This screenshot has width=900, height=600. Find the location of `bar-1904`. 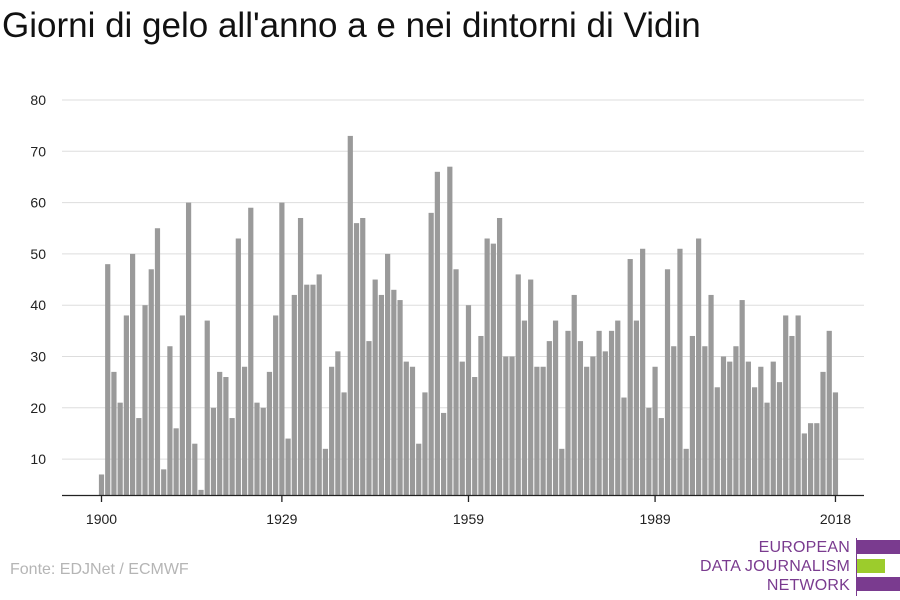

bar-1904 is located at coordinates (126, 405).